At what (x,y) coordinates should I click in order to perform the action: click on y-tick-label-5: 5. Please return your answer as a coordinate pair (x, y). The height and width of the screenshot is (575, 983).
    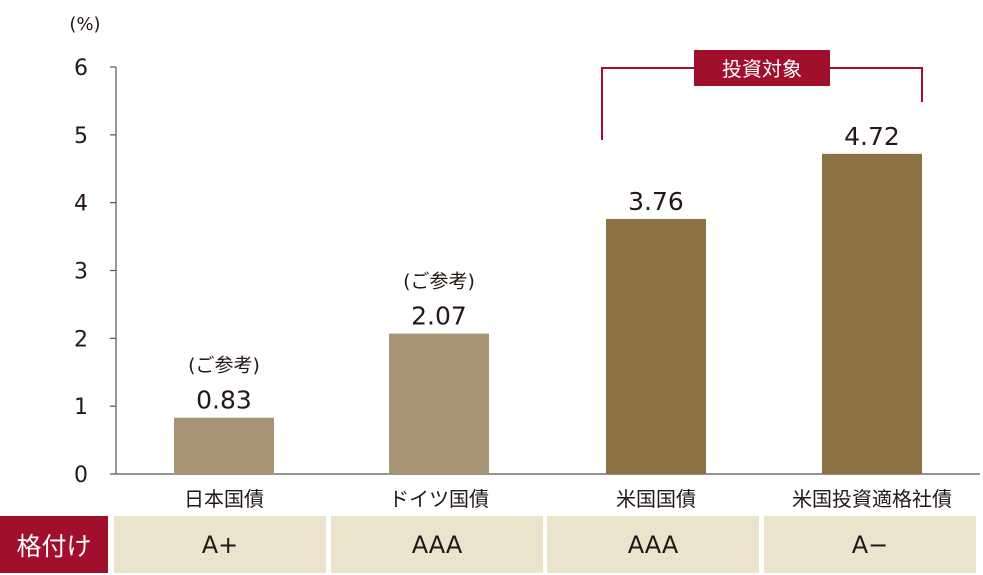
    Looking at the image, I should click on (81, 136).